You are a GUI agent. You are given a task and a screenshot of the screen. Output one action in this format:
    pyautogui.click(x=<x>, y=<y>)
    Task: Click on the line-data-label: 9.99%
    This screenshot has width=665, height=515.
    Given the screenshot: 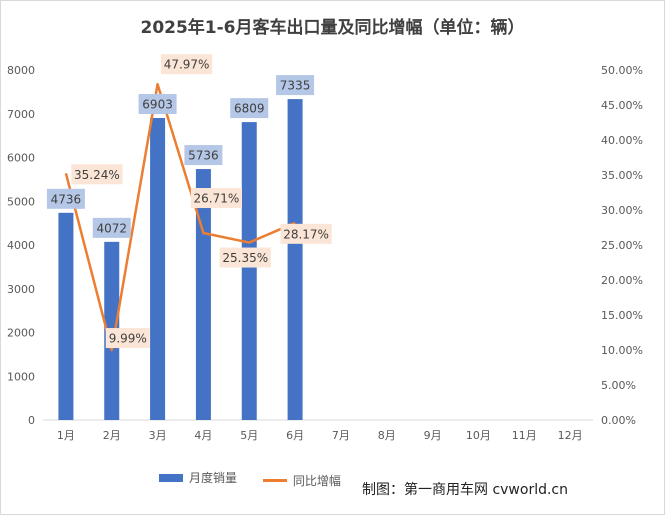 What is the action you would take?
    pyautogui.click(x=128, y=339)
    